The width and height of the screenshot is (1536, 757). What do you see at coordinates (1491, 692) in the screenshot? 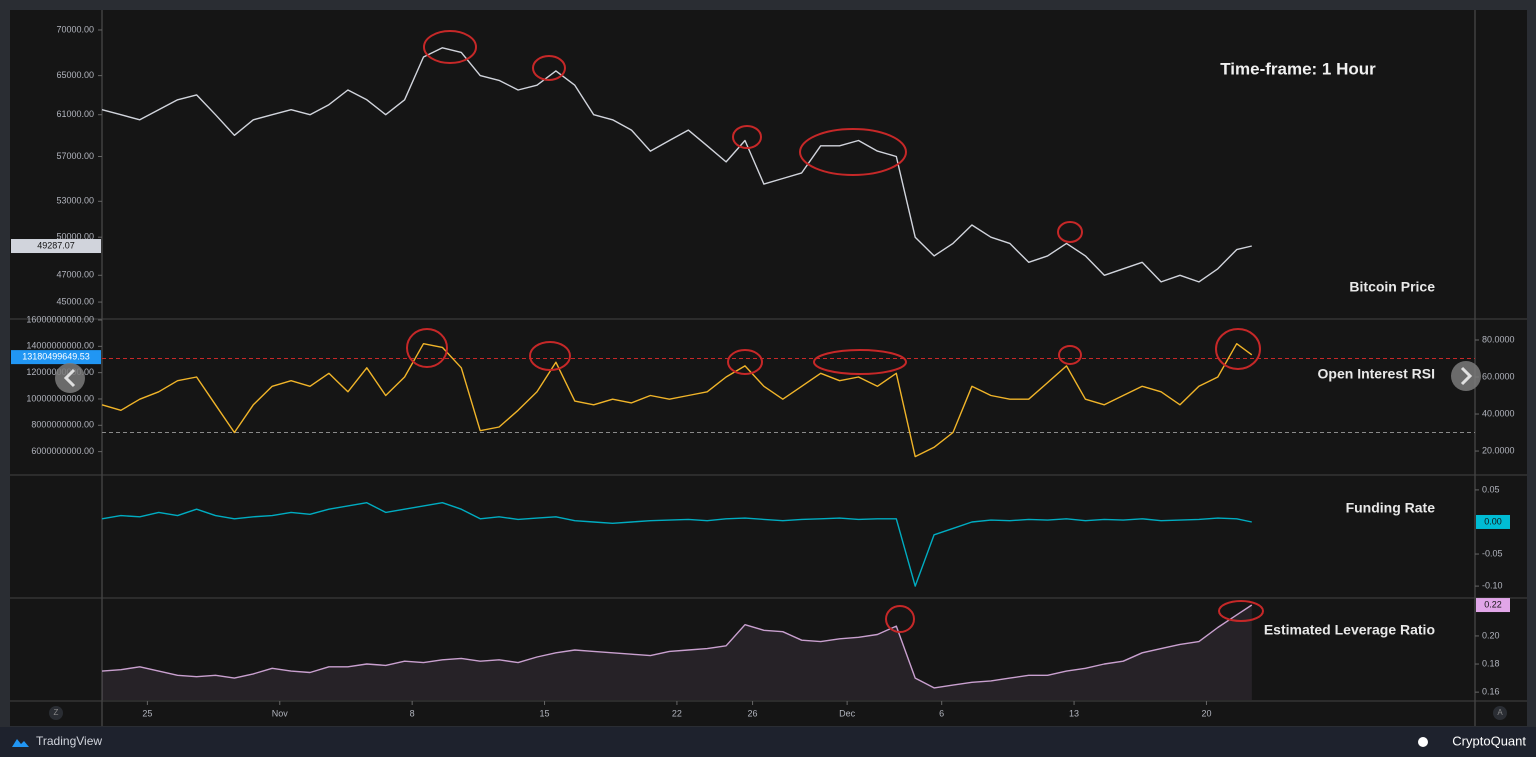
I see `y2-tick-label: 0.16` at bounding box center [1491, 692].